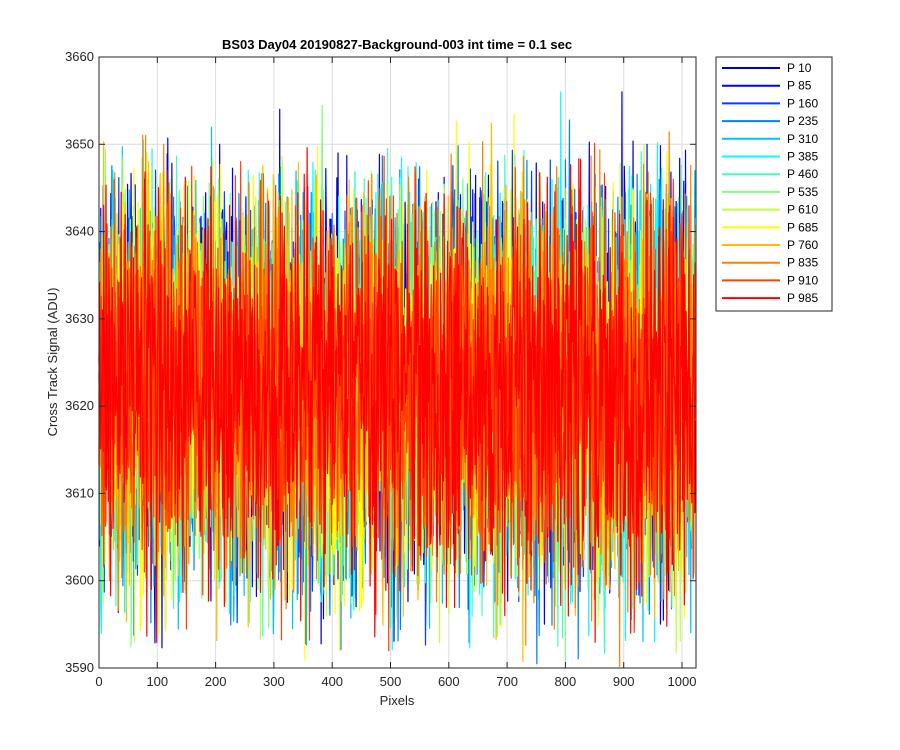  What do you see at coordinates (624, 681) in the screenshot?
I see `x-tick-label: 900` at bounding box center [624, 681].